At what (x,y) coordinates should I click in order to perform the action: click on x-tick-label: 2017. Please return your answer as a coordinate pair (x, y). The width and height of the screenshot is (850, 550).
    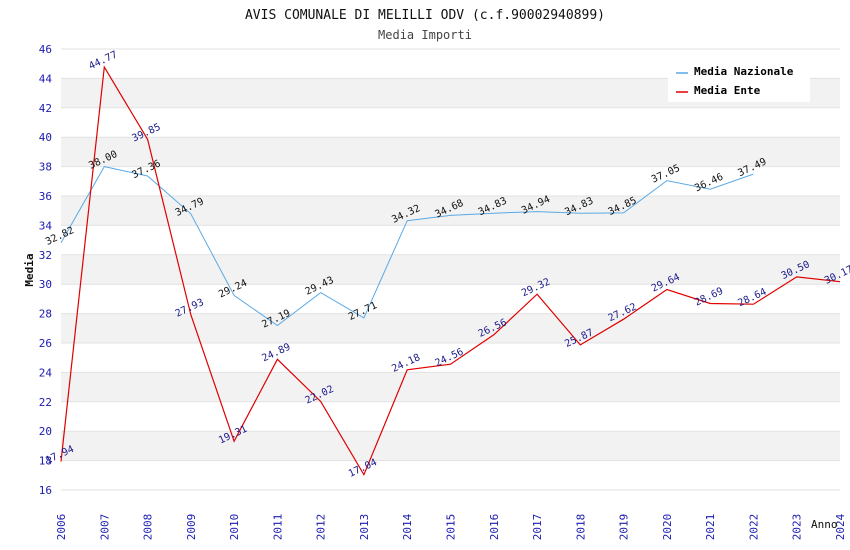
    Looking at the image, I should click on (537, 527).